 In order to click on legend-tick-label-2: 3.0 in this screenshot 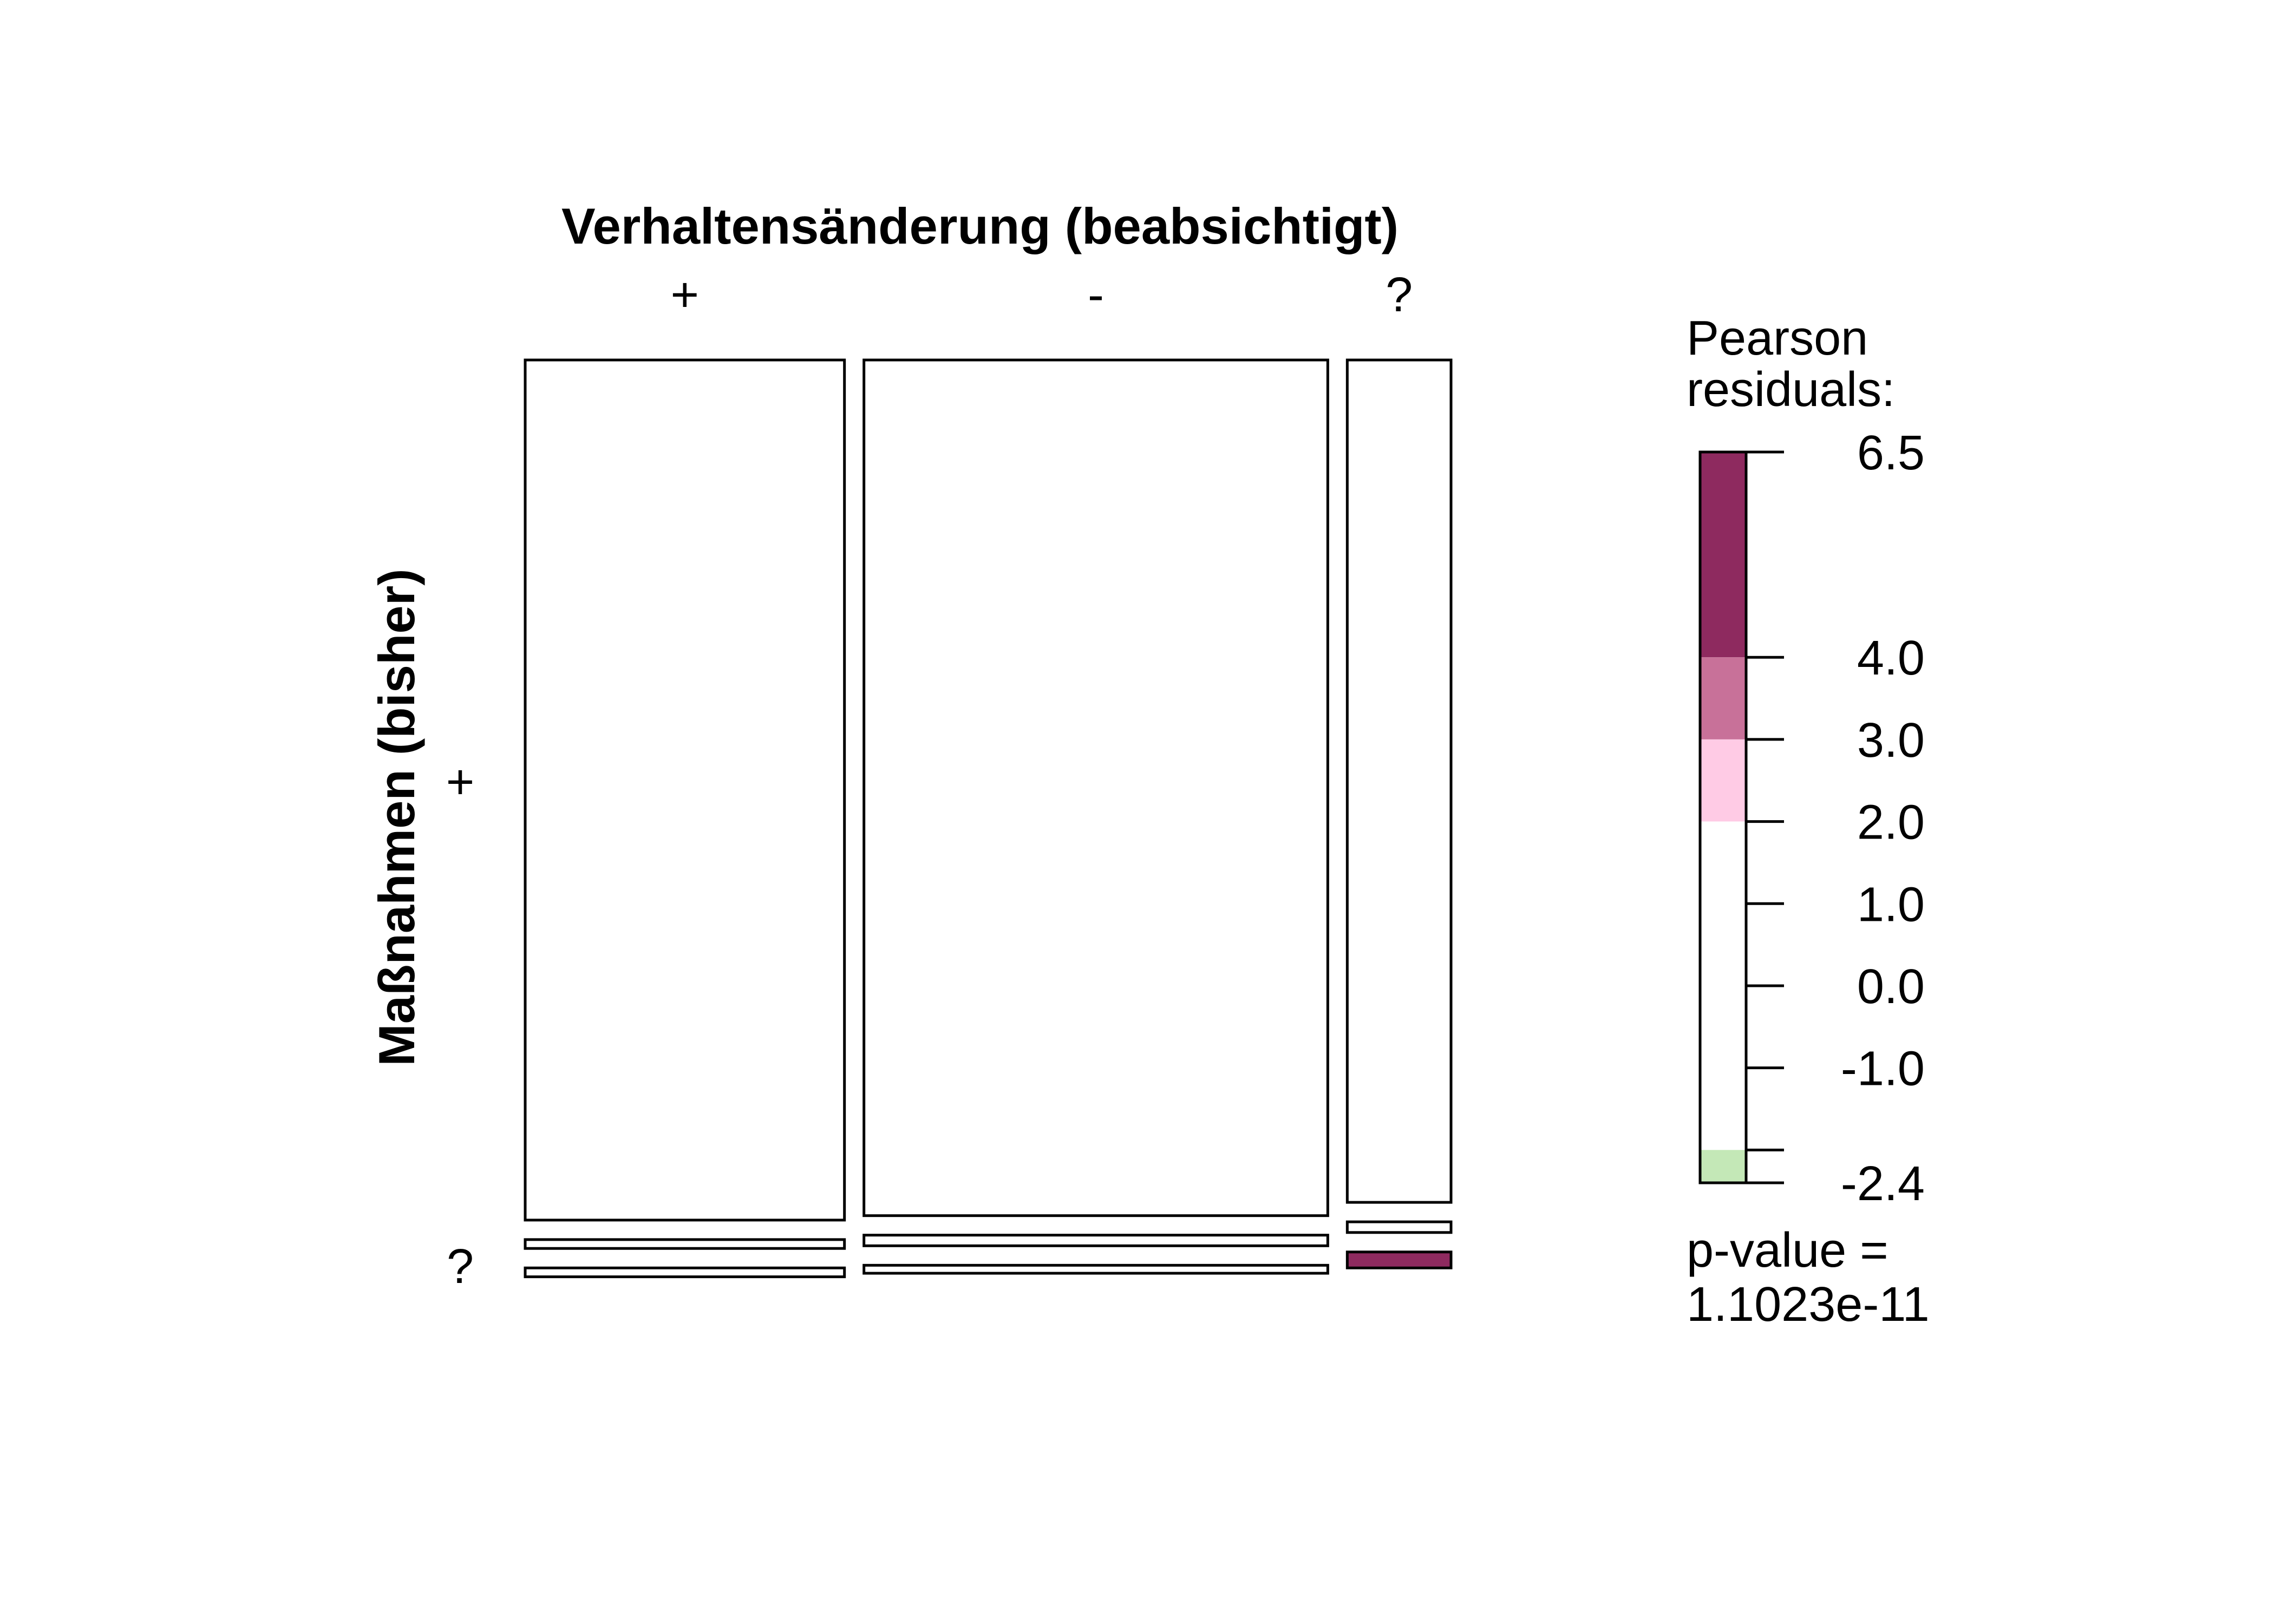, I will do `click(1891, 740)`.